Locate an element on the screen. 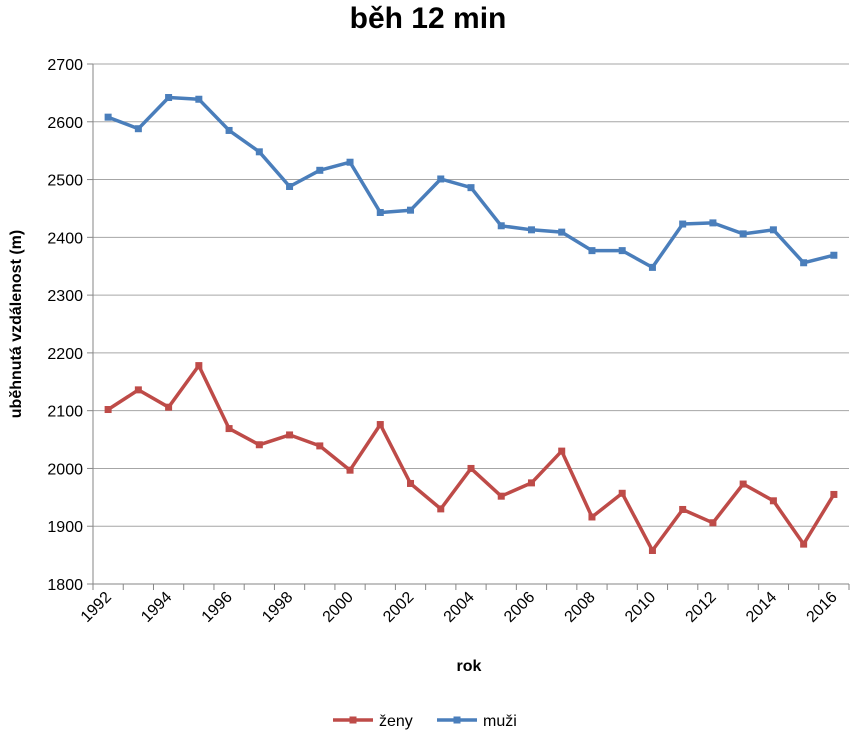  x-tick-label: 2004 is located at coordinates (459, 607).